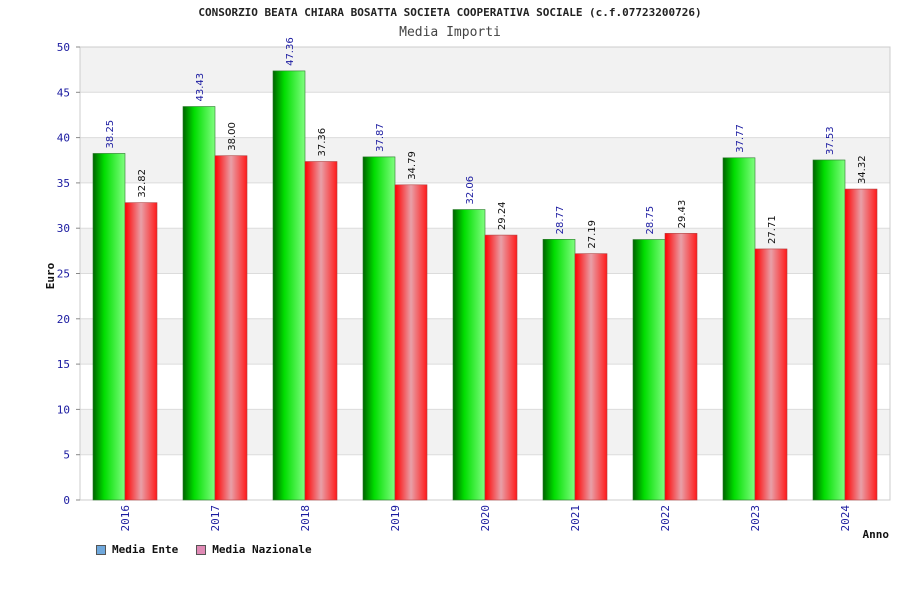 This screenshot has width=900, height=600. What do you see at coordinates (63, 228) in the screenshot?
I see `y-tick-label: 30` at bounding box center [63, 228].